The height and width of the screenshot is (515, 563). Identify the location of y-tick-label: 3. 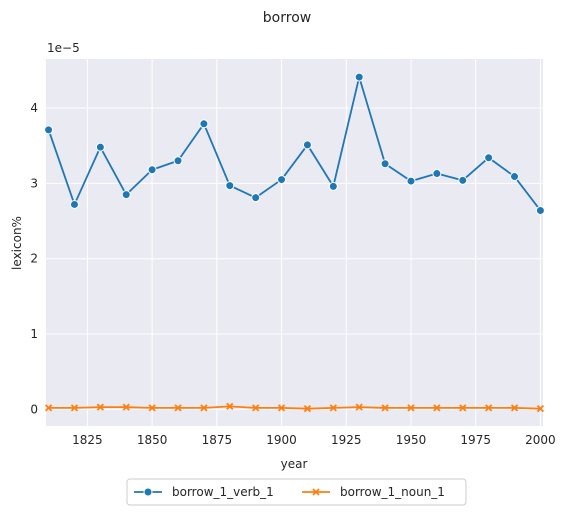
(34, 183).